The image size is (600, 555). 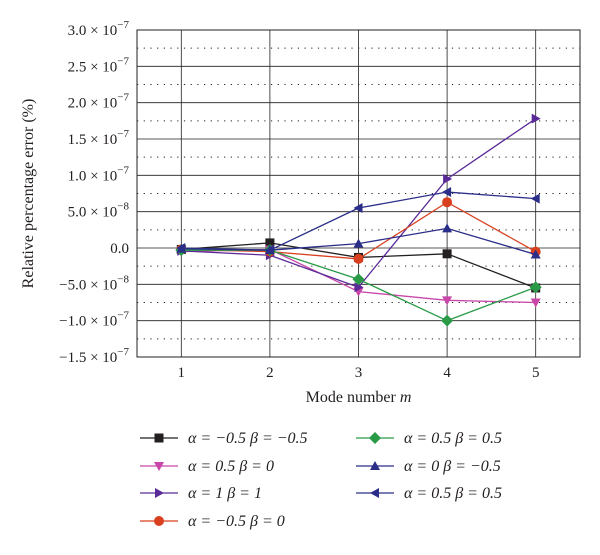 I want to click on x-axis-title: Mode number m, so click(x=359, y=397).